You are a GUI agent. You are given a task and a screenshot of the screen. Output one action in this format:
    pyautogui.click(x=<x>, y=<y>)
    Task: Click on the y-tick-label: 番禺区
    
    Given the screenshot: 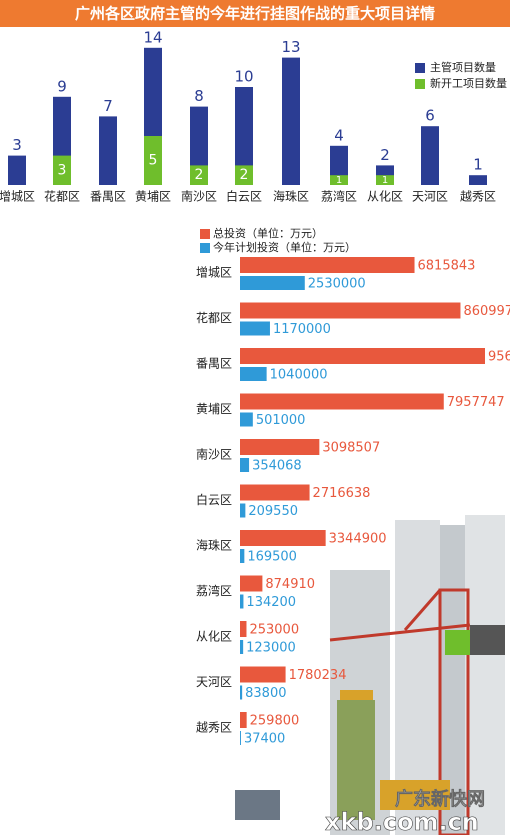 What is the action you would take?
    pyautogui.click(x=214, y=364)
    